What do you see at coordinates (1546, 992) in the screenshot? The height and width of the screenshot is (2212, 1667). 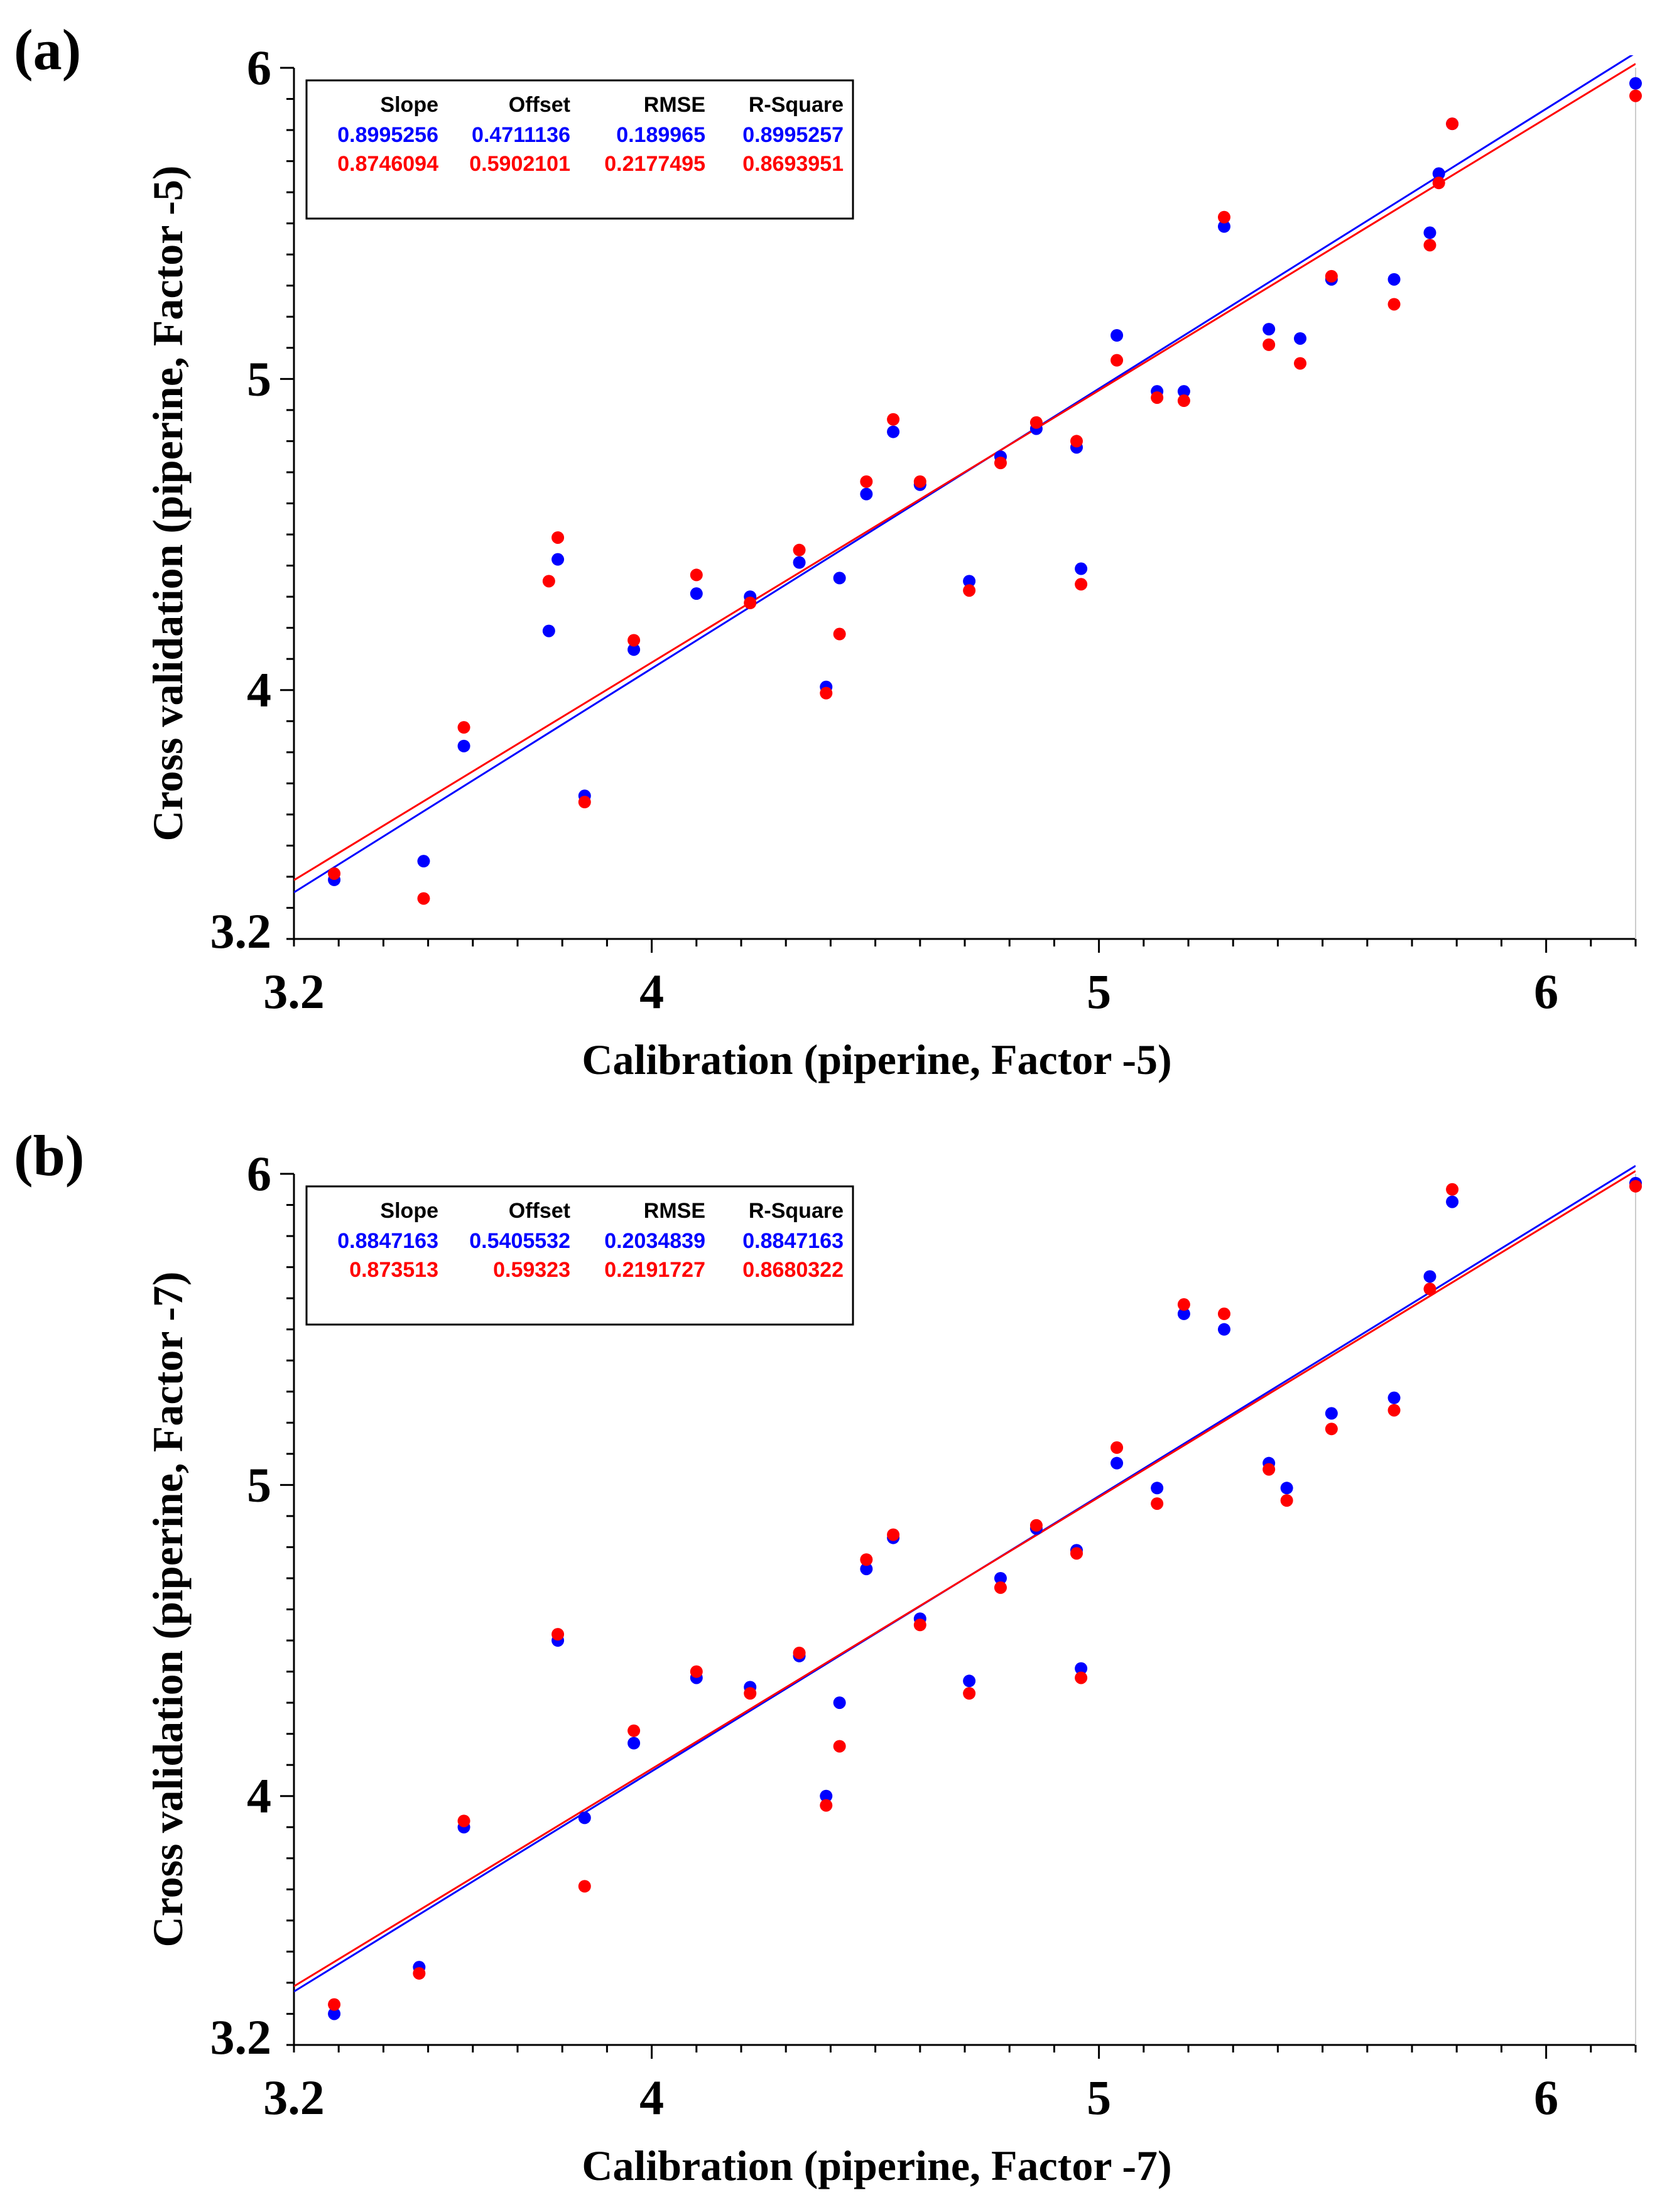 I see `chart-0-x-tick-label: 6` at bounding box center [1546, 992].